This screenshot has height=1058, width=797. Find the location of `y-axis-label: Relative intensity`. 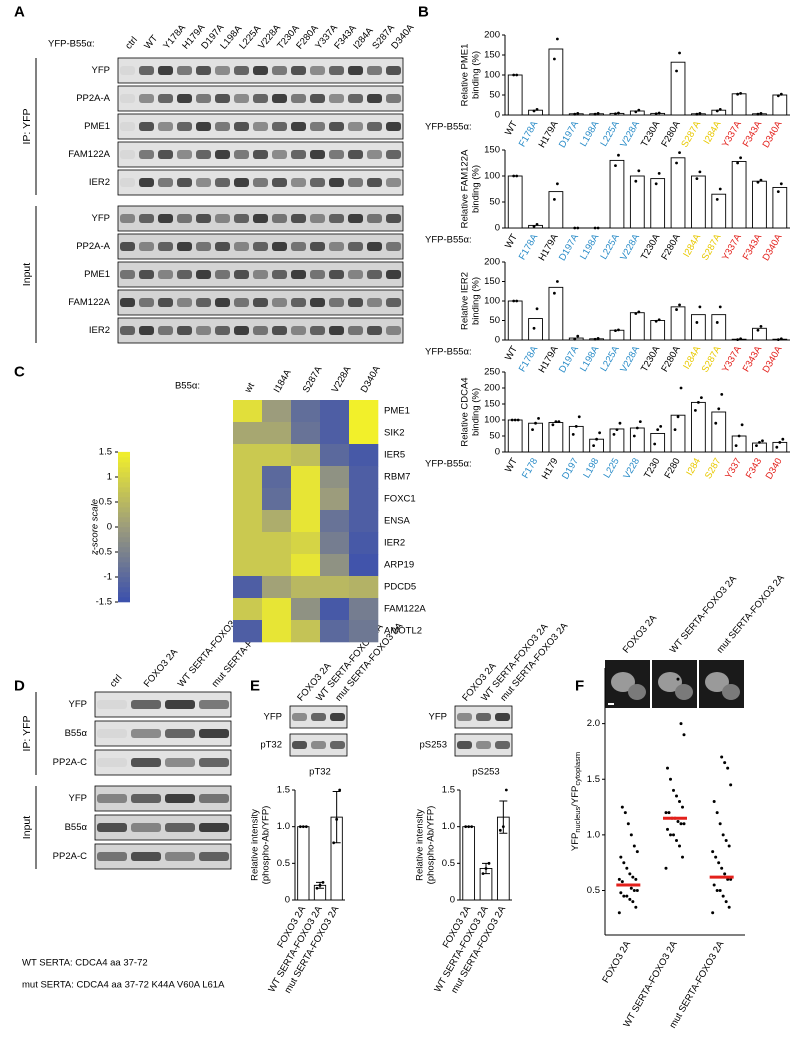

y-axis-label: Relative intensity is located at coordinates (420, 845).